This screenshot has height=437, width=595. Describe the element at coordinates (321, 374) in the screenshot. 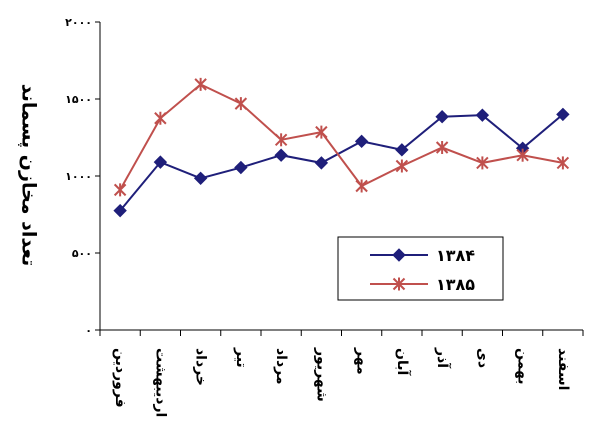

I see `x-tick-label: شهریور` at that location.